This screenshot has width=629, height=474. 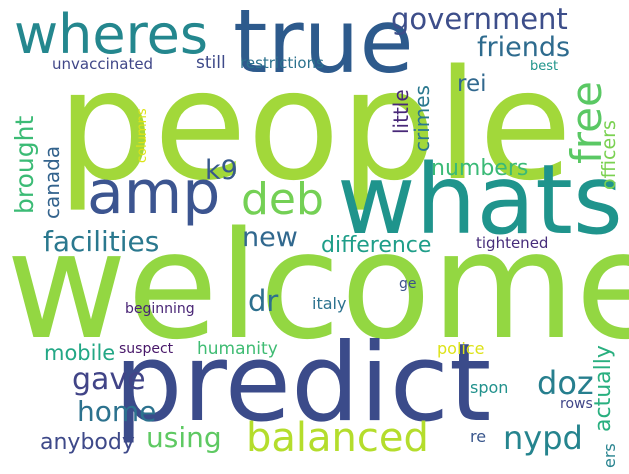 What do you see at coordinates (103, 64) in the screenshot?
I see `word-unvaccinated: unvaccinated` at bounding box center [103, 64].